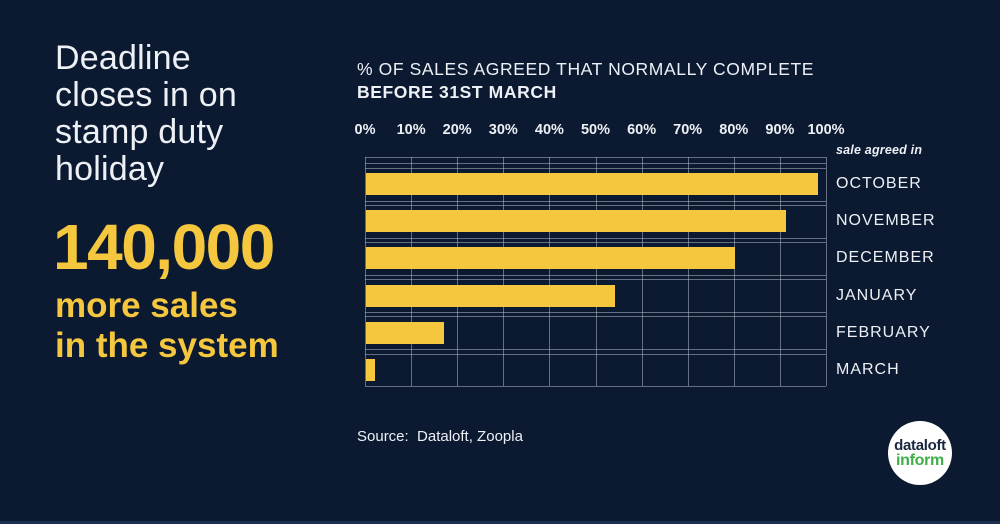 Image resolution: width=1000 pixels, height=524 pixels. What do you see at coordinates (877, 295) in the screenshot?
I see `category-label-january: JANUARY` at bounding box center [877, 295].